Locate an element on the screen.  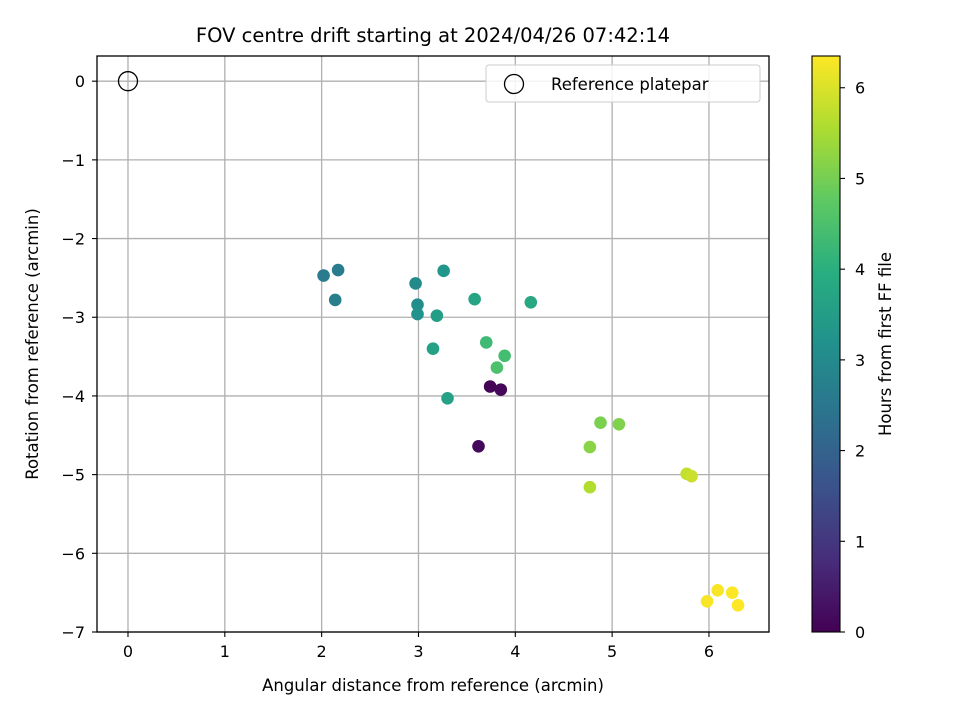
y-tick-label: −4 is located at coordinates (73, 396).